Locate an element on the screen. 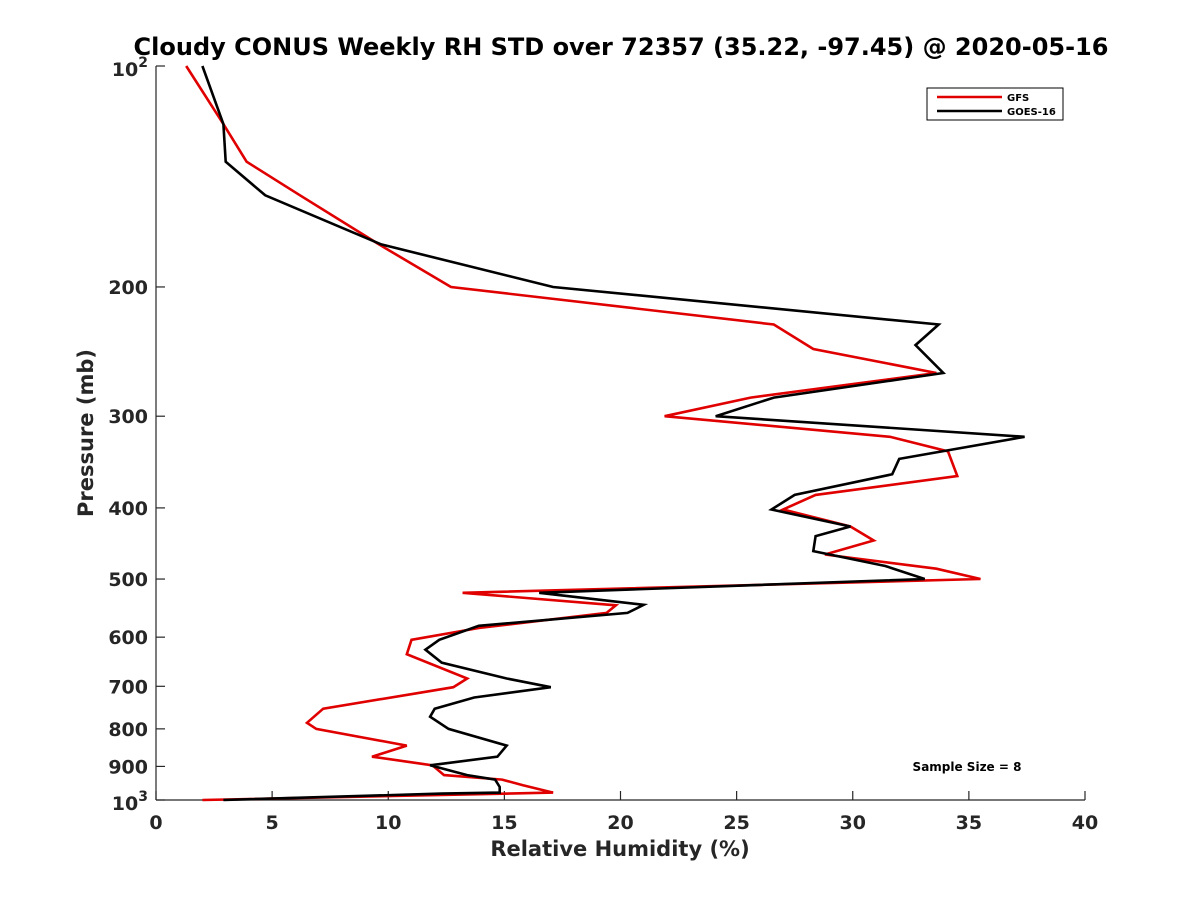 The height and width of the screenshot is (900, 1200). y-limit-bottom-exp: 3 is located at coordinates (143, 797).